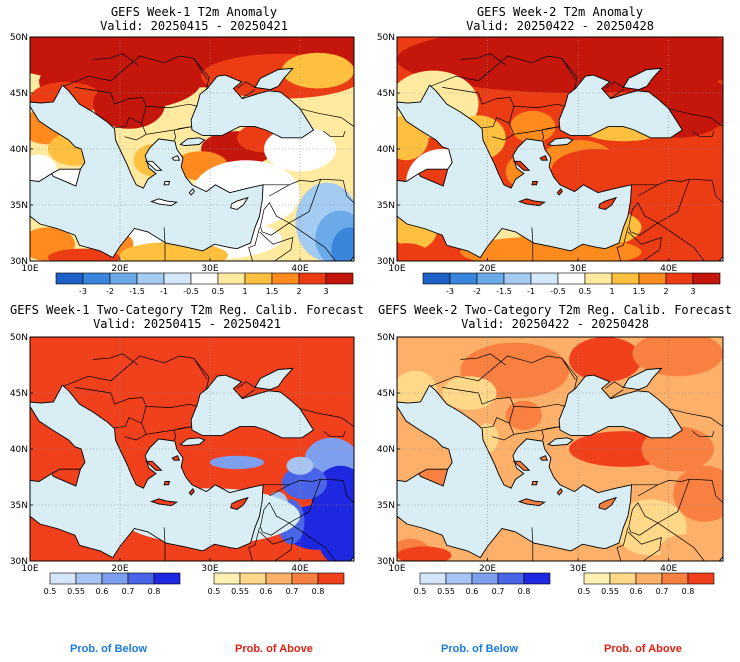 This screenshot has width=740, height=662. Describe the element at coordinates (479, 649) in the screenshot. I see `prob-below-label-right: Prob. of Below` at that location.